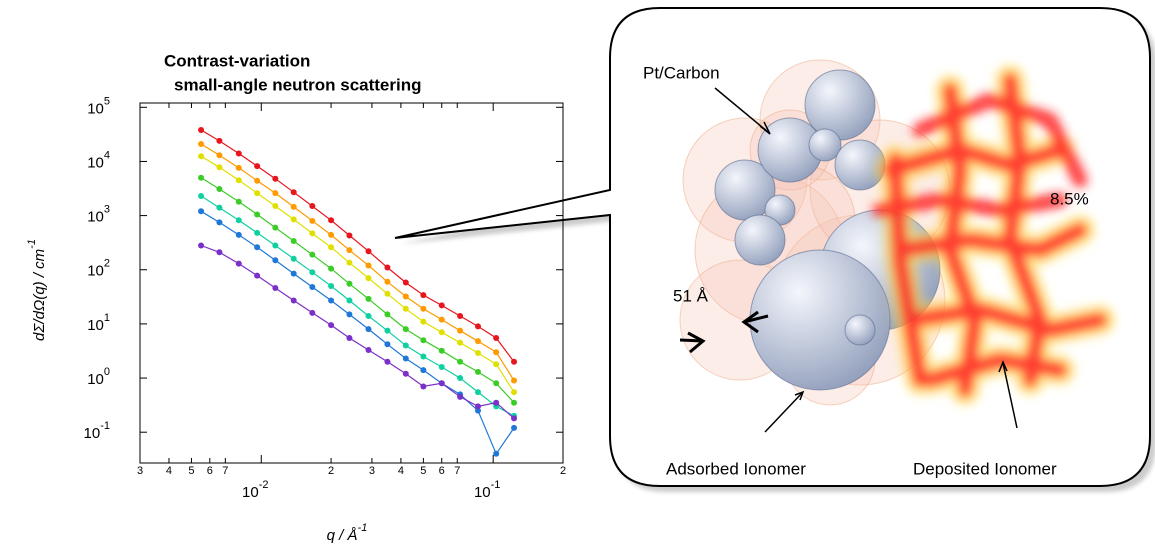  I want to click on y-axis-label-base: dΣ/dΩ(q) / cm, so click(39, 295).